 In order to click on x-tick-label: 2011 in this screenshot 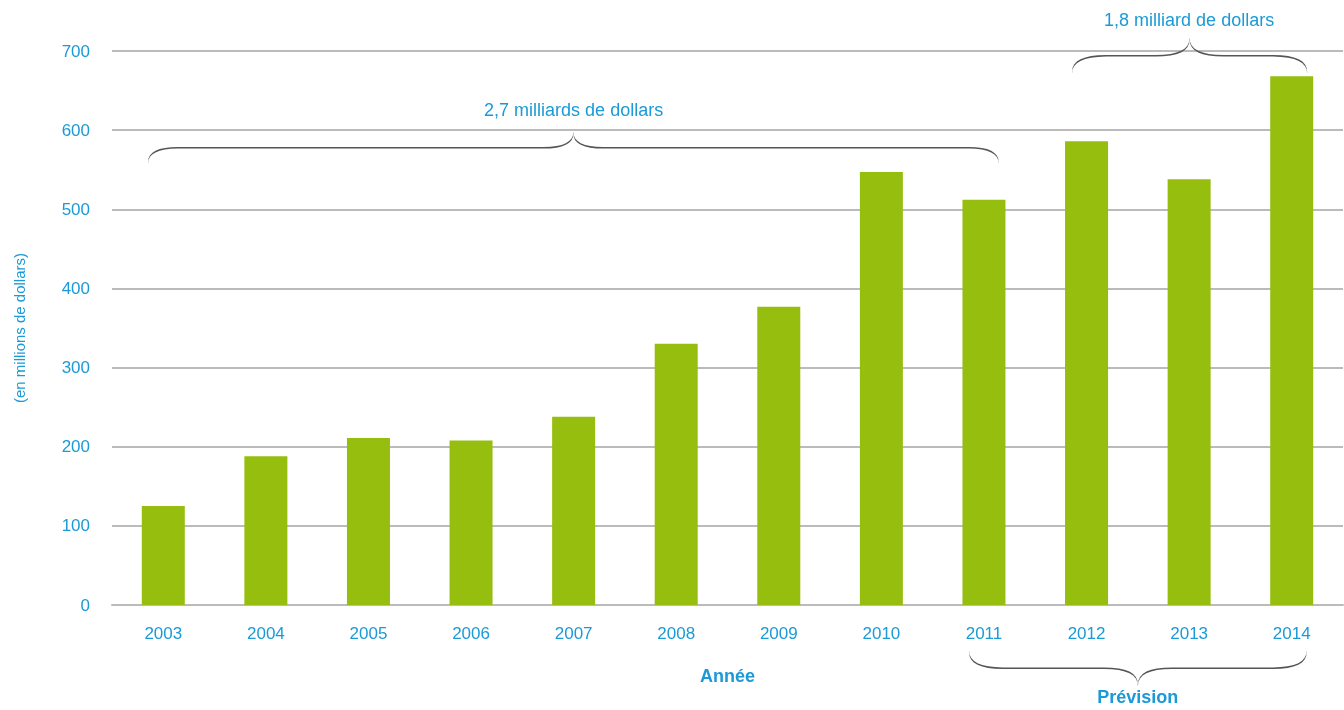, I will do `click(984, 633)`.